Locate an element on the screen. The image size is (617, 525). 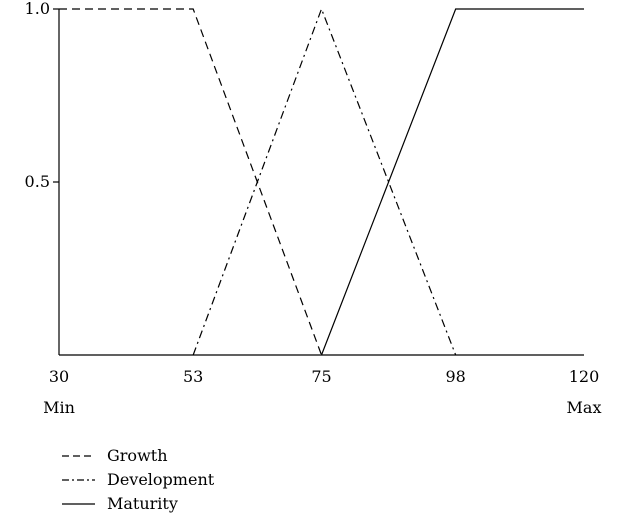
legend: Growth Development Maturity is located at coordinates (138, 479).